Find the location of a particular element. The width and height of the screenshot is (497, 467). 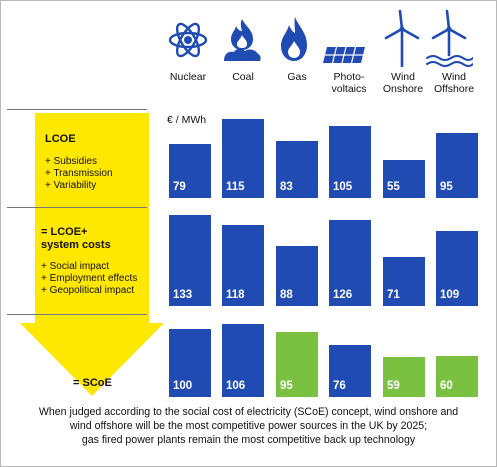

legend-item-transmission: + Transmission is located at coordinates (79, 173).